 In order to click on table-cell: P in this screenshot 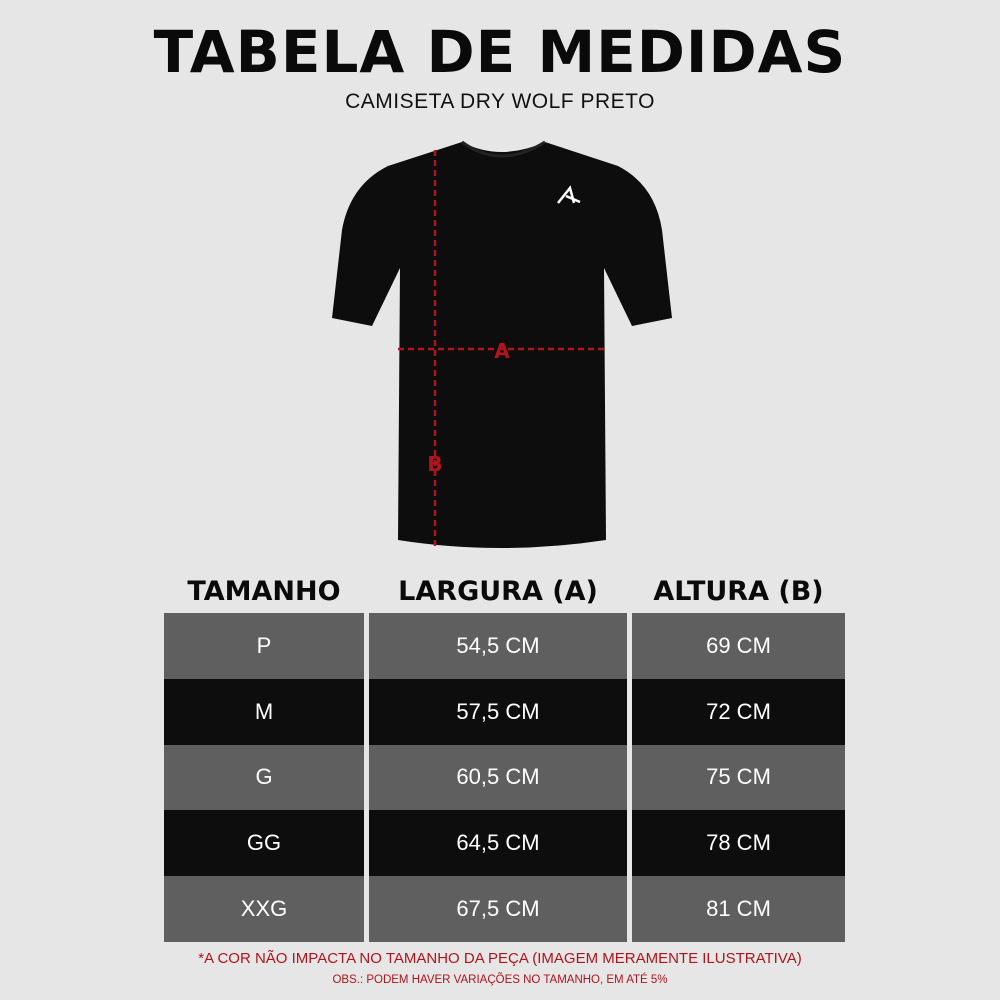, I will do `click(264, 646)`.